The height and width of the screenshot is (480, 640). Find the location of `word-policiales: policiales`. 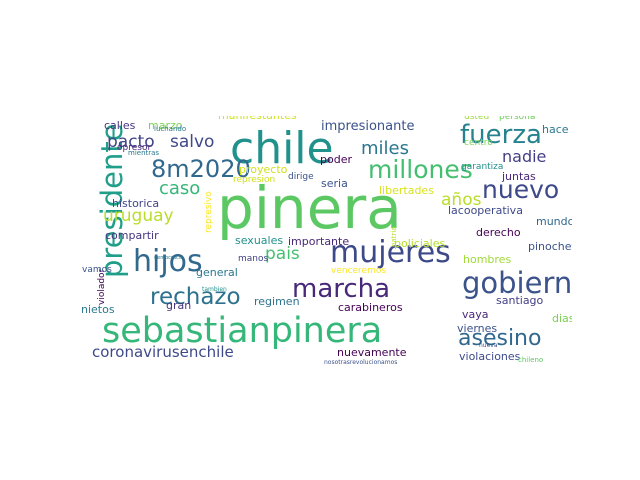

word-policiales: policiales is located at coordinates (420, 243).